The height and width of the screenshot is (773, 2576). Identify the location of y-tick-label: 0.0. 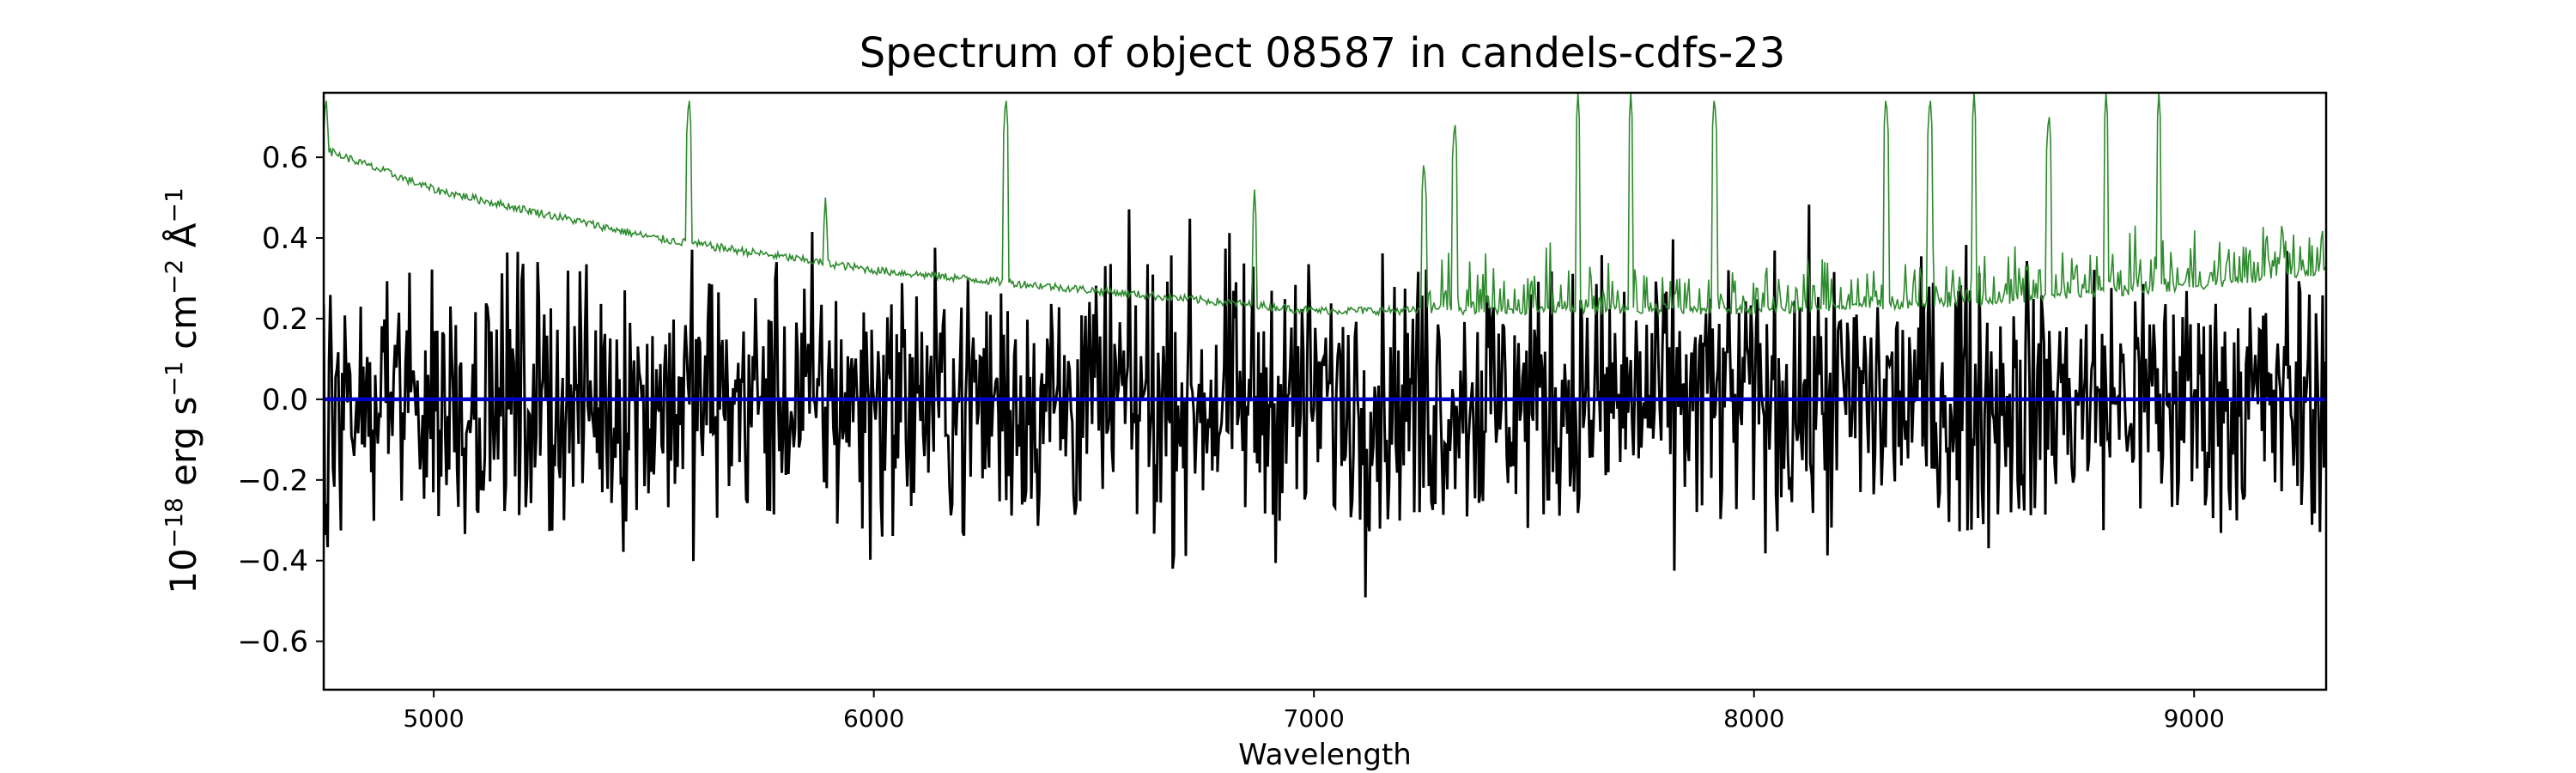
(285, 400).